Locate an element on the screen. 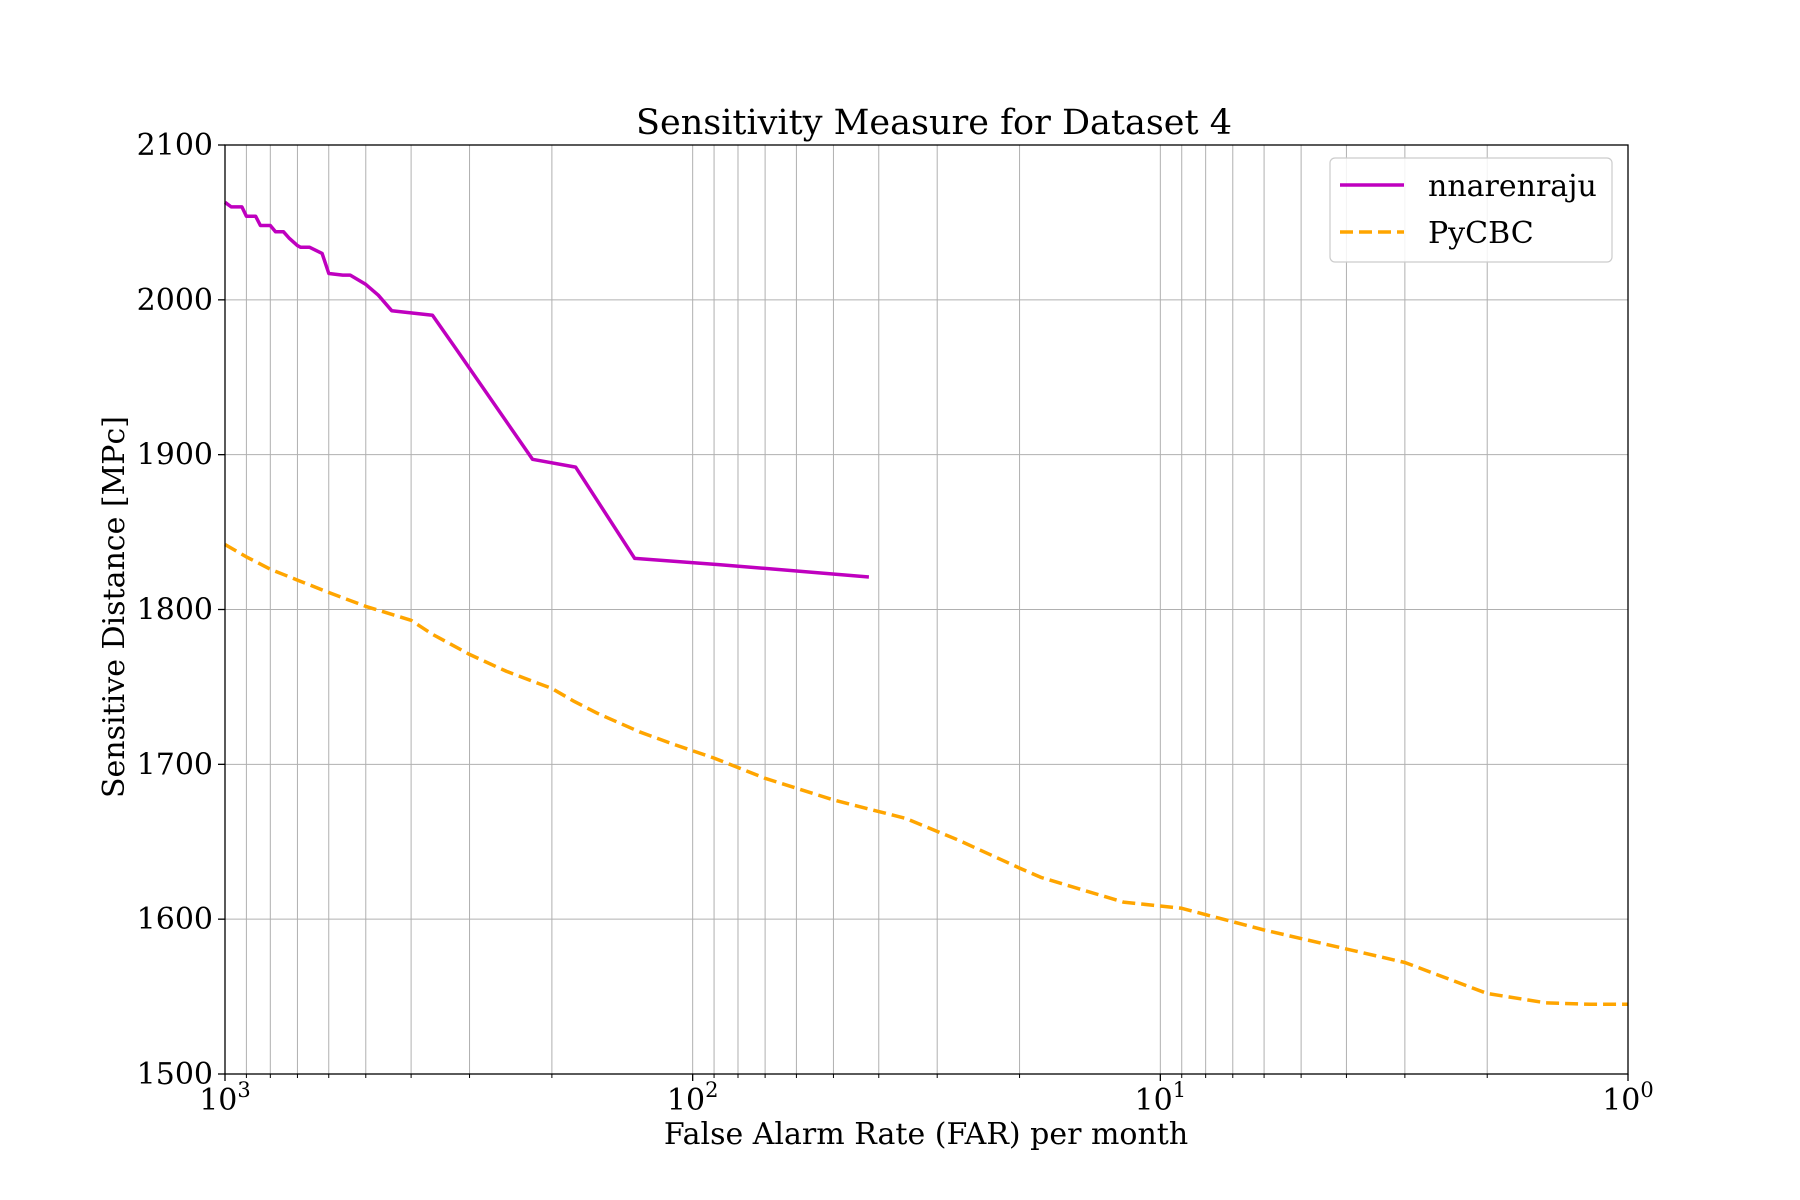  x-axis-ticks: 10³ 10² 10¹ 10⁰ is located at coordinates (926, 1096).